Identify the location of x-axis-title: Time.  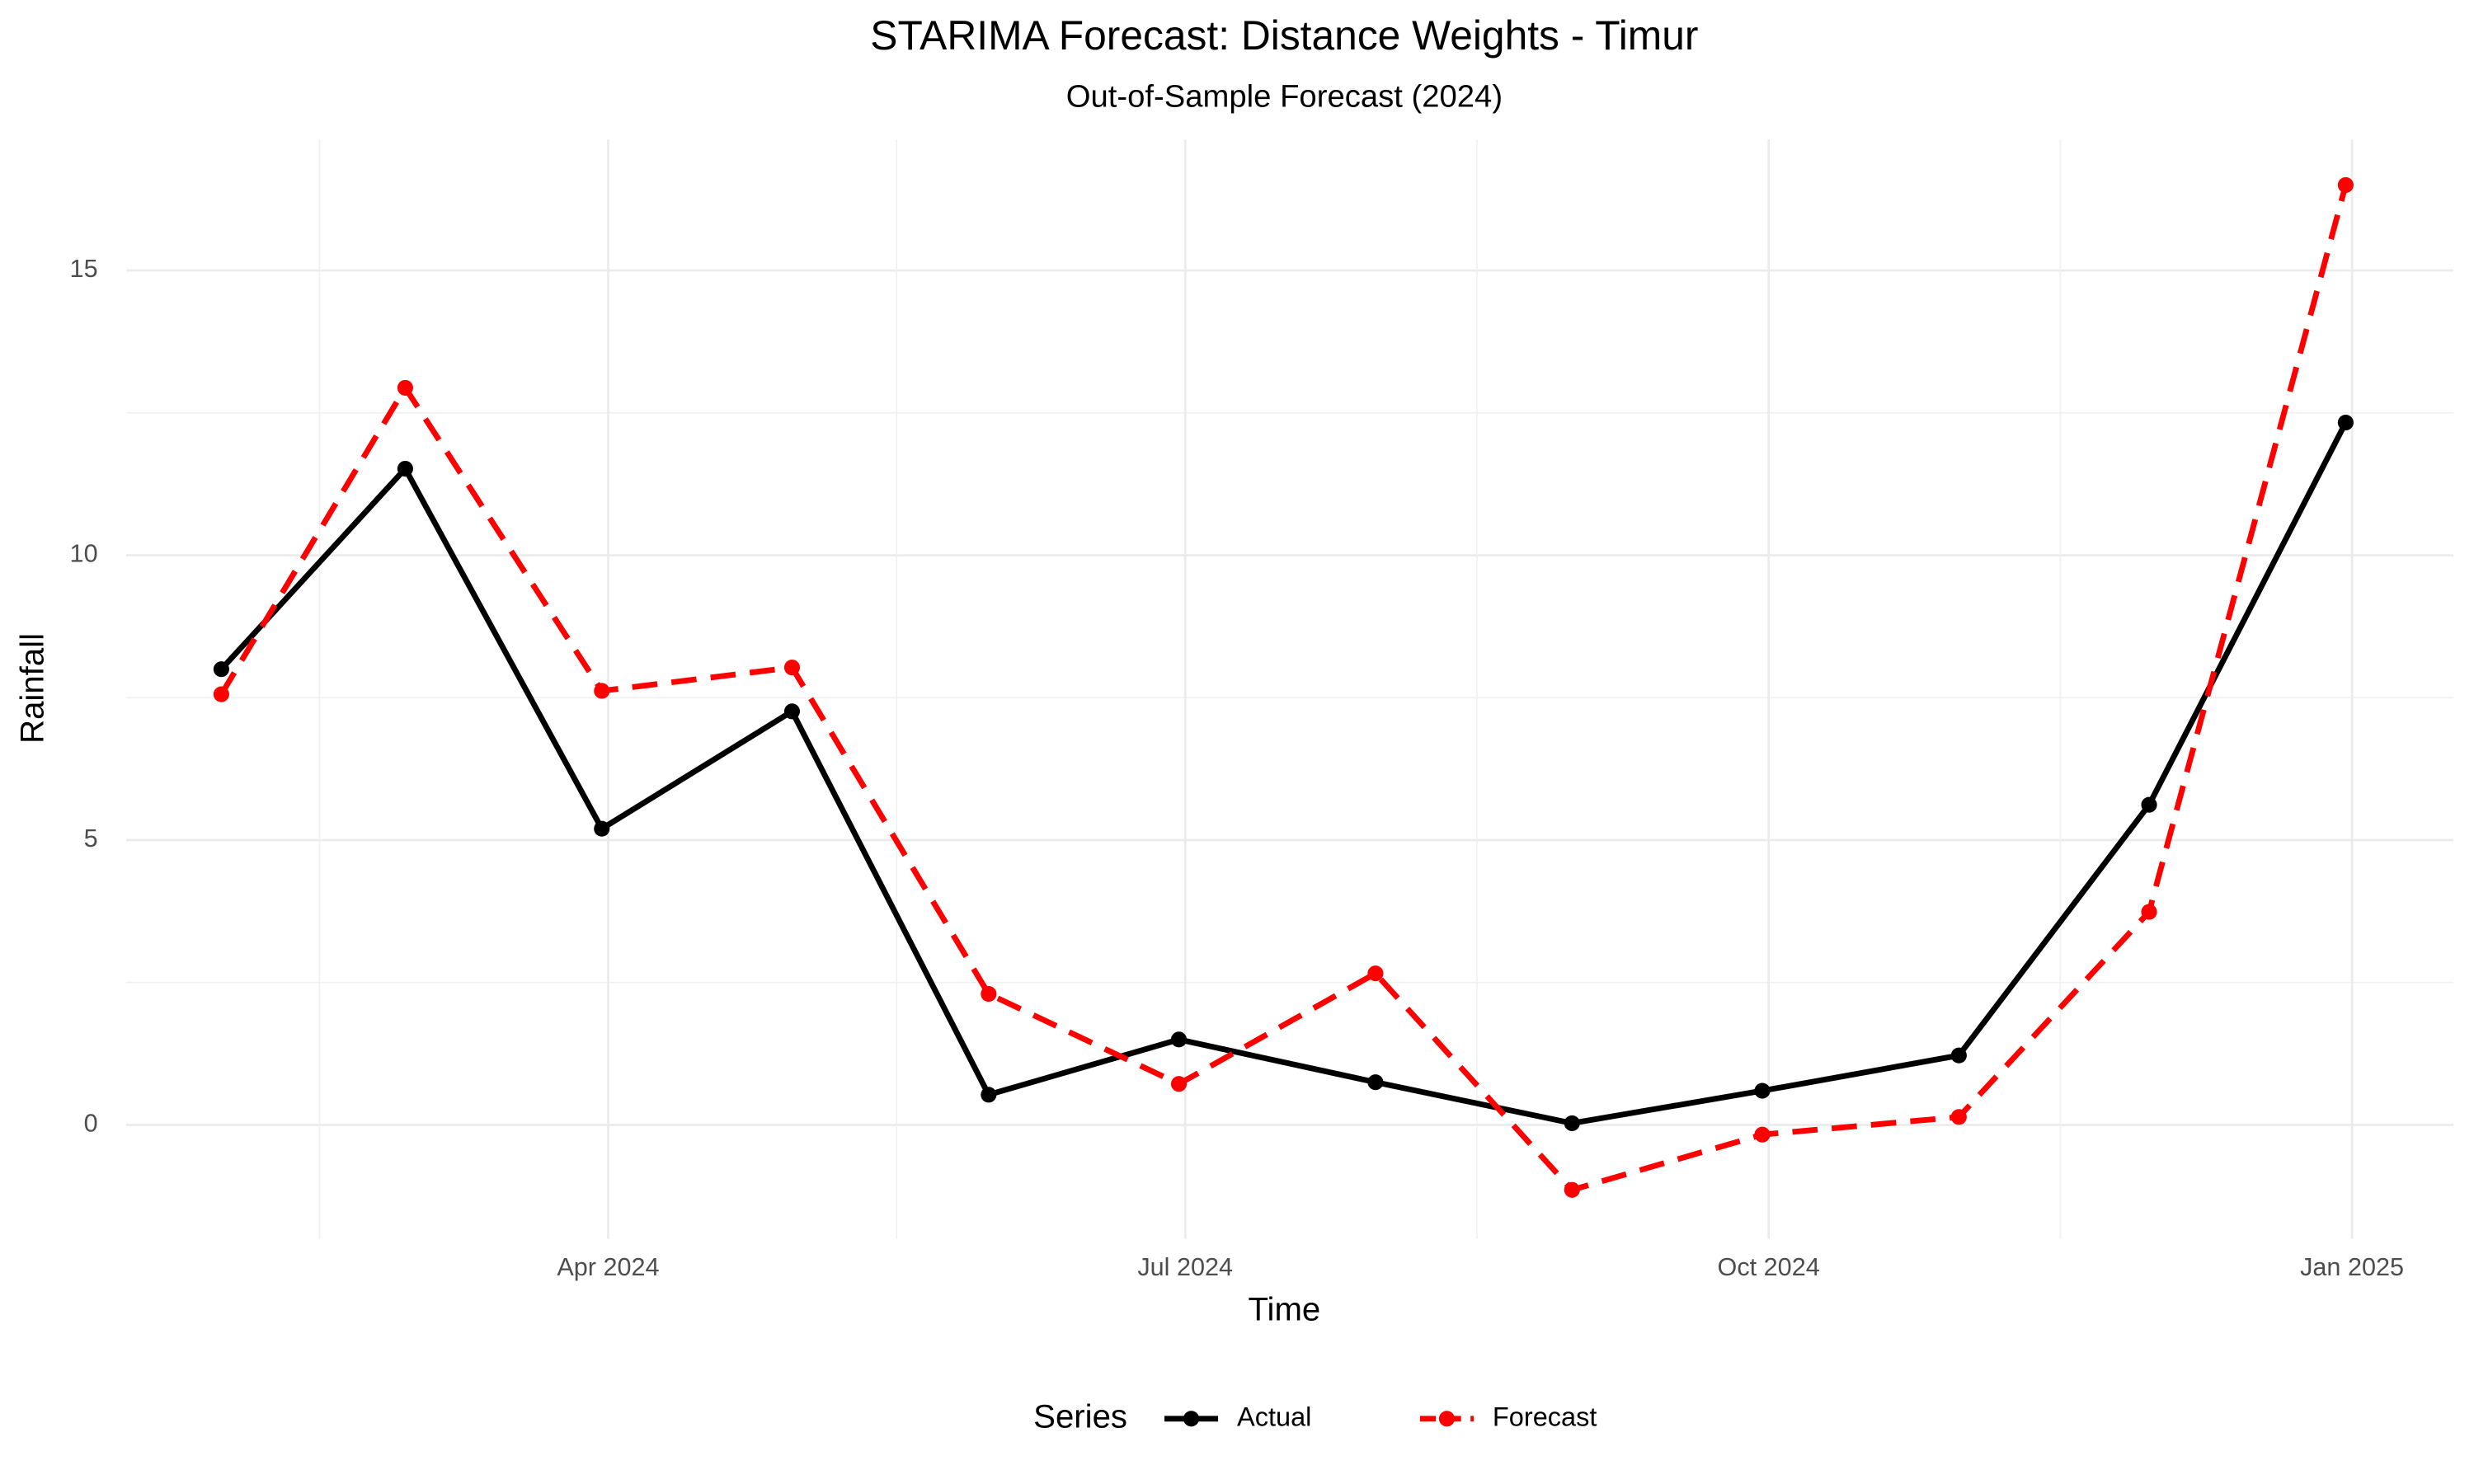
(1285, 1308).